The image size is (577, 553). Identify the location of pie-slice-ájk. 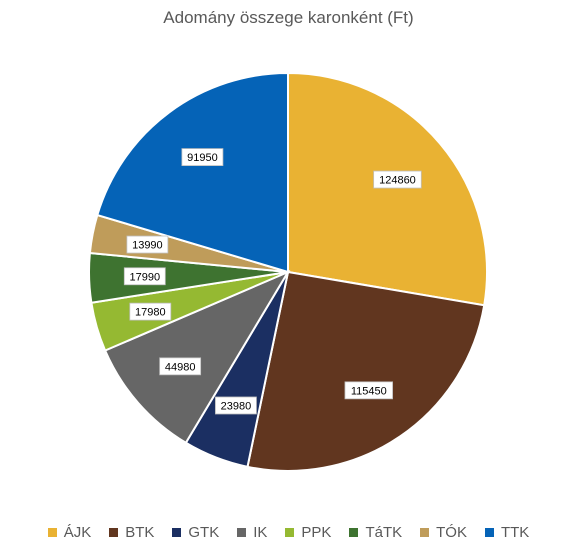
(387, 189).